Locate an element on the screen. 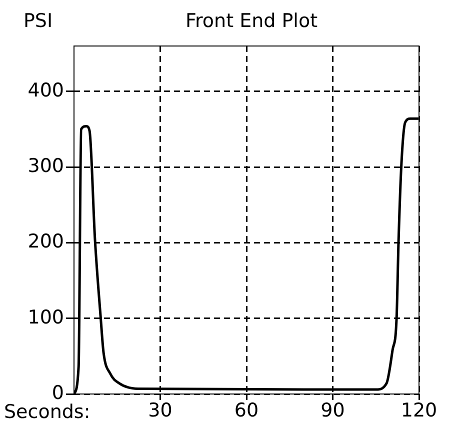 The height and width of the screenshot is (425, 449). x-tick-label: 90 is located at coordinates (332, 410).